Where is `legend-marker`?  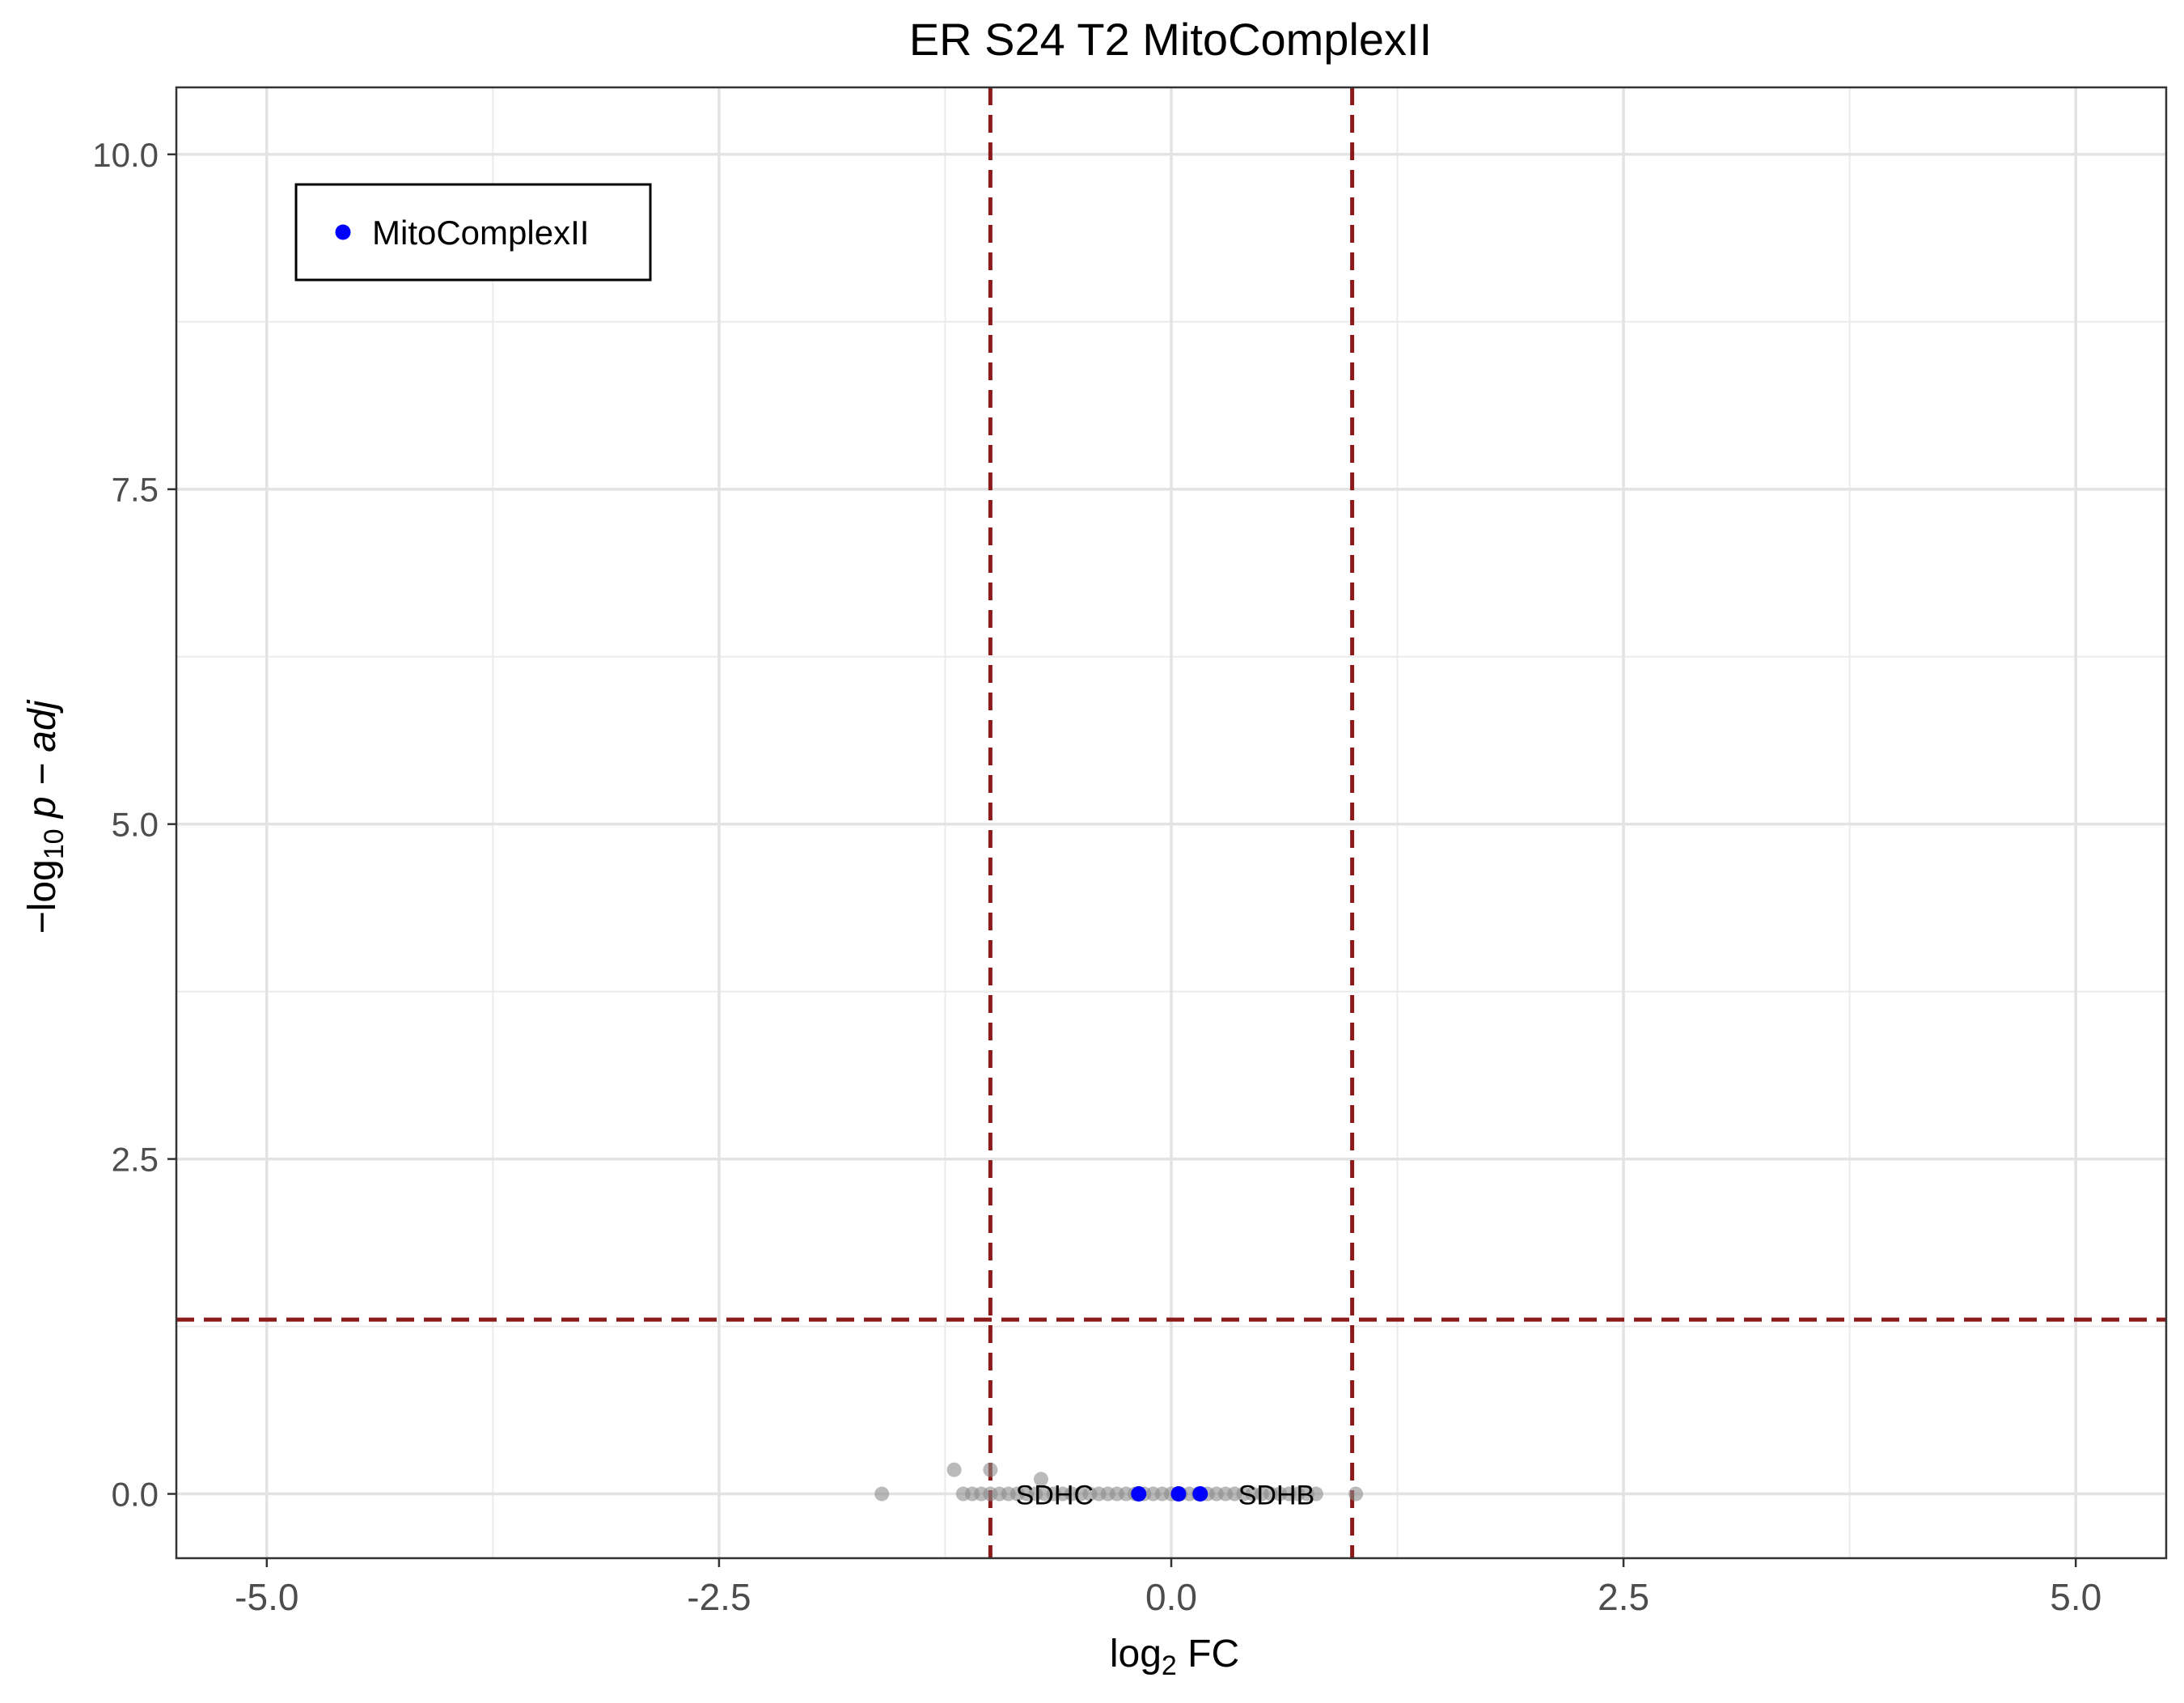 legend-marker is located at coordinates (343, 232).